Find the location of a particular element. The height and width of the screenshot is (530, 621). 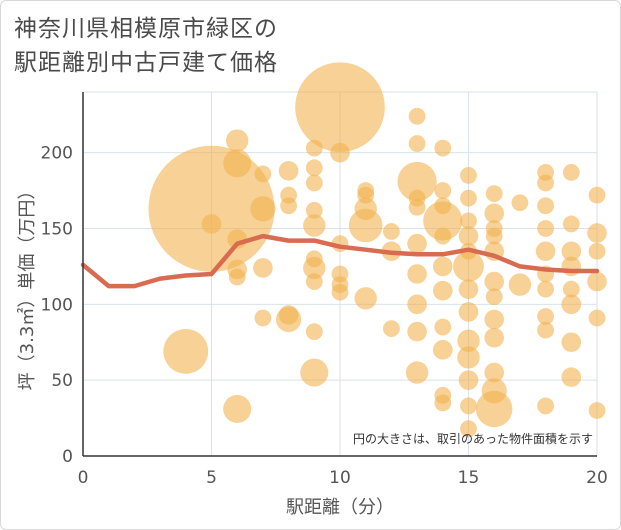

y-tick-label: 200 is located at coordinates (57, 154).